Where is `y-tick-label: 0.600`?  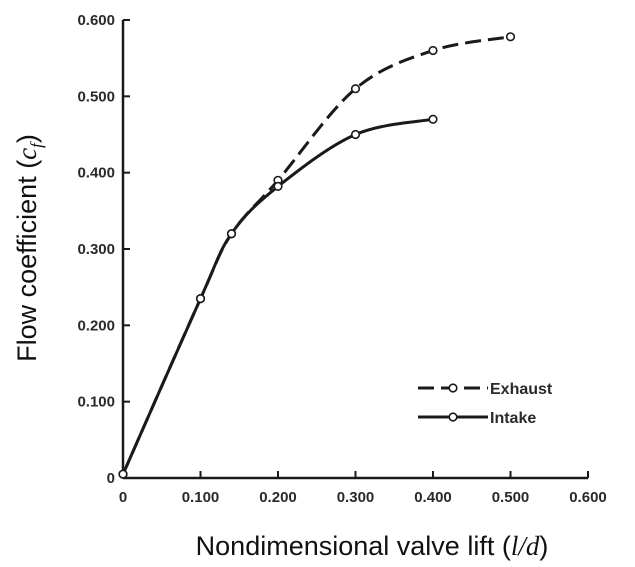 y-tick-label: 0.600 is located at coordinates (96, 20).